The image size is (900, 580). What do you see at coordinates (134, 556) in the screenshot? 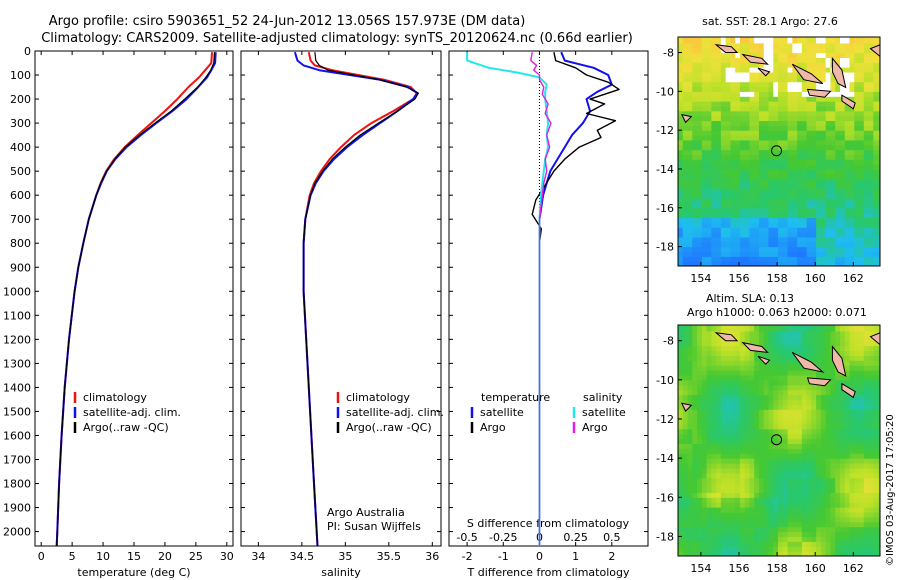
I see `x-tick-label: 15` at bounding box center [134, 556].